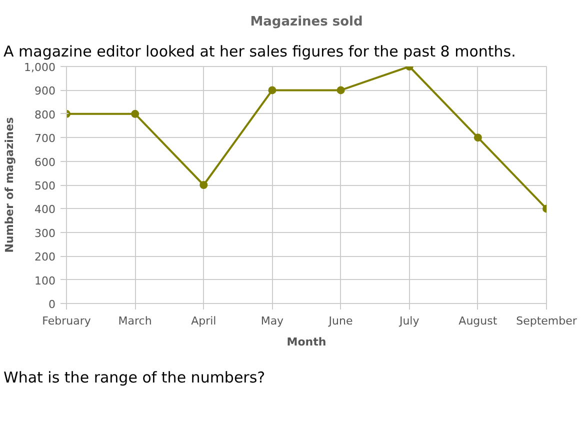  Describe the element at coordinates (409, 321) in the screenshot. I see `x-tick-label: July` at that location.